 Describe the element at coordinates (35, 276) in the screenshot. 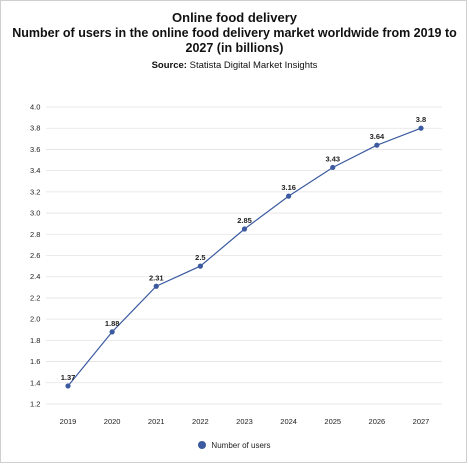

I see `y-tick-label: 2.4` at that location.